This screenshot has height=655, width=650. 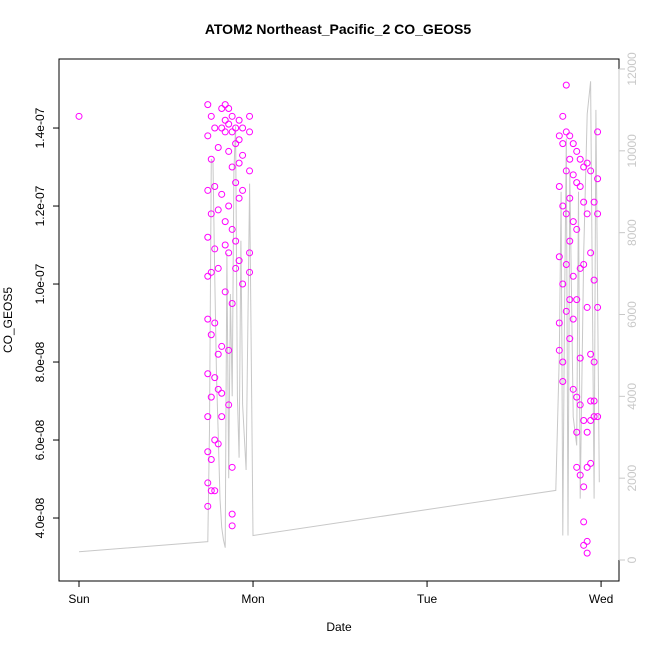 What do you see at coordinates (427, 599) in the screenshot?
I see `x-tick-label: Tue` at bounding box center [427, 599].